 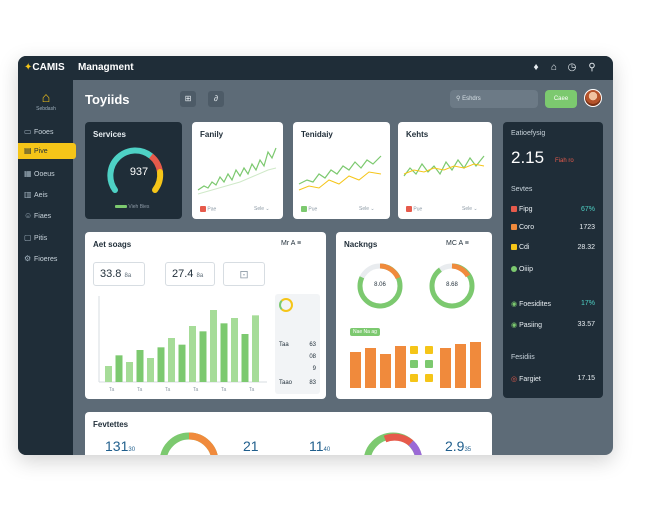 What do you see at coordinates (291, 243) in the screenshot?
I see `activity-controls: Mr A ≡` at bounding box center [291, 243].